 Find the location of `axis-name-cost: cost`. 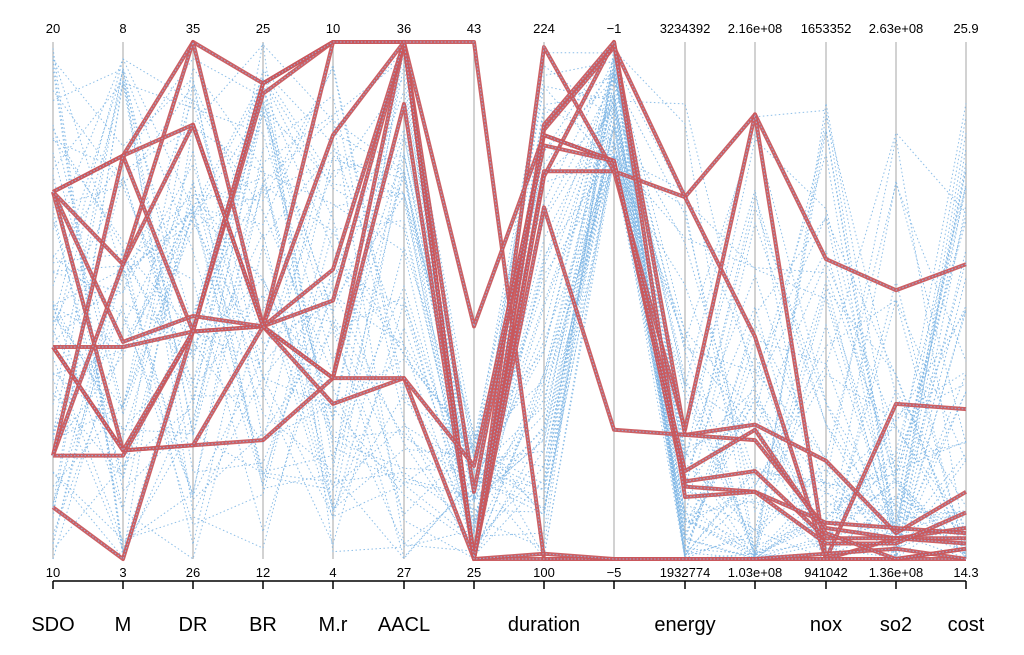

axis-name-cost: cost is located at coordinates (966, 625).